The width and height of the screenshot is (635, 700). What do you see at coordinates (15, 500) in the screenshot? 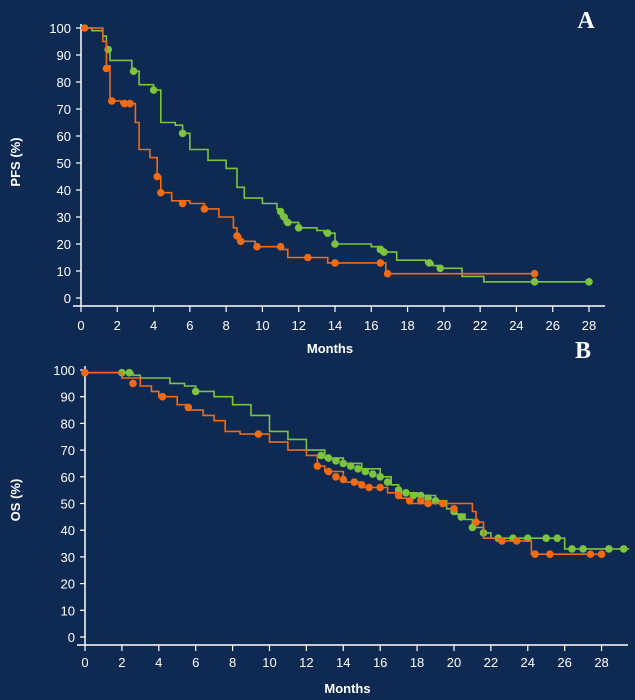
I see `y-axis-label: OS (%)` at bounding box center [15, 500].